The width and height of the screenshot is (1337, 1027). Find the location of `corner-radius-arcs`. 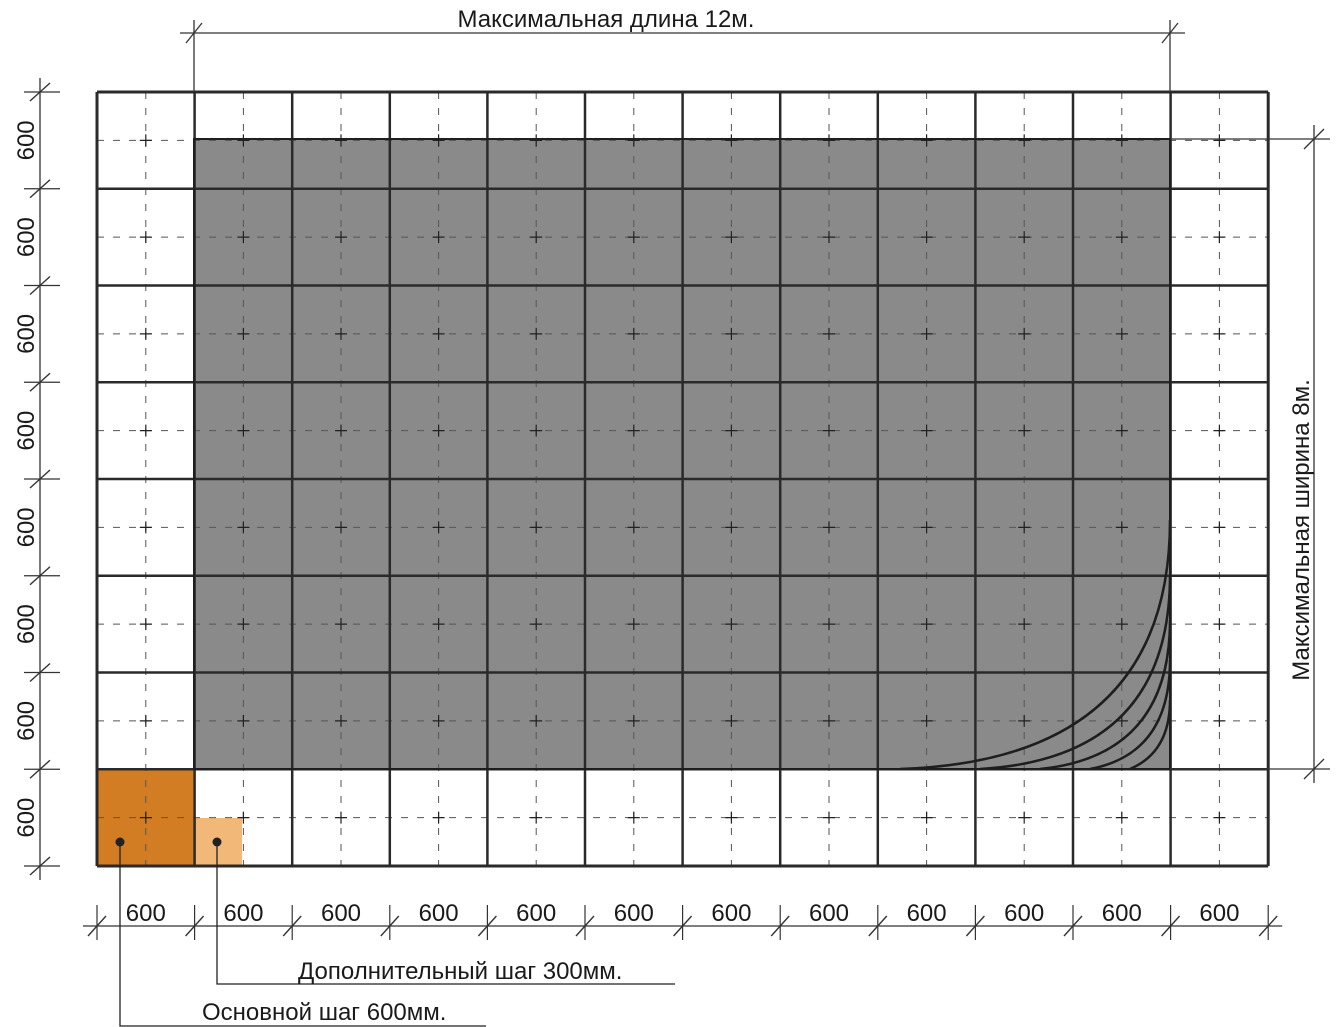

corner-radius-arcs is located at coordinates (1035, 645).